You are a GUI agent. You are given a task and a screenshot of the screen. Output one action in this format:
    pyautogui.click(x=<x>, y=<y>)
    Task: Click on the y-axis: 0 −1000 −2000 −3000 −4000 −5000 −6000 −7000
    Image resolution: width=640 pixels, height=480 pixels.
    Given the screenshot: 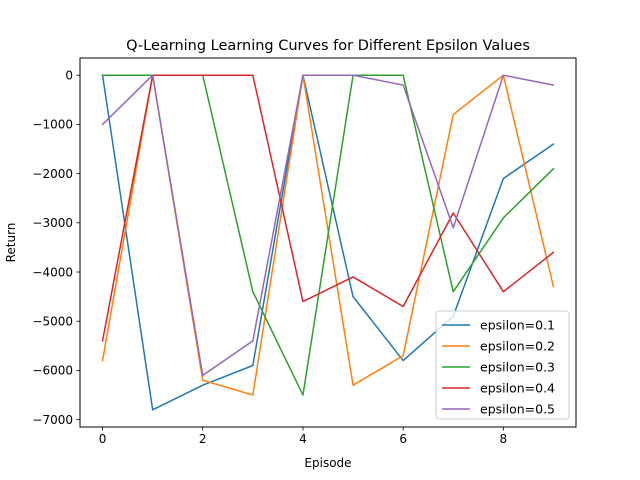 What is the action you would take?
    pyautogui.click(x=56, y=248)
    